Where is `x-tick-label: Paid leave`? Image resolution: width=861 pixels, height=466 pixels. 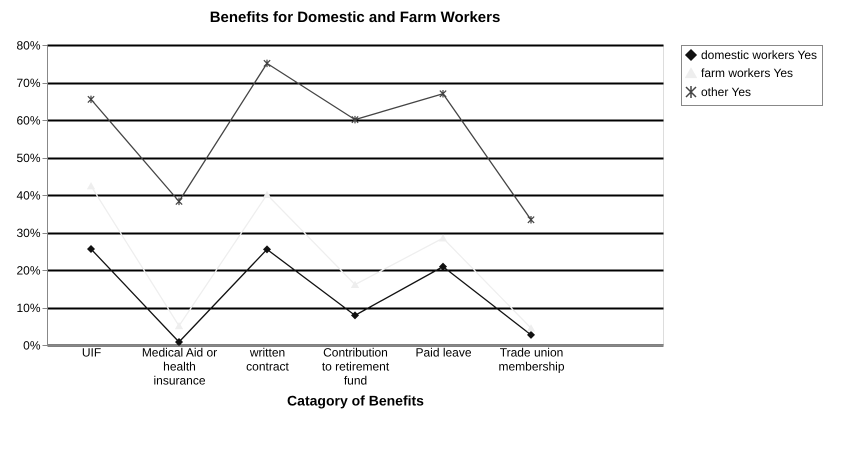
x-tick-label: Paid leave is located at coordinates (443, 353).